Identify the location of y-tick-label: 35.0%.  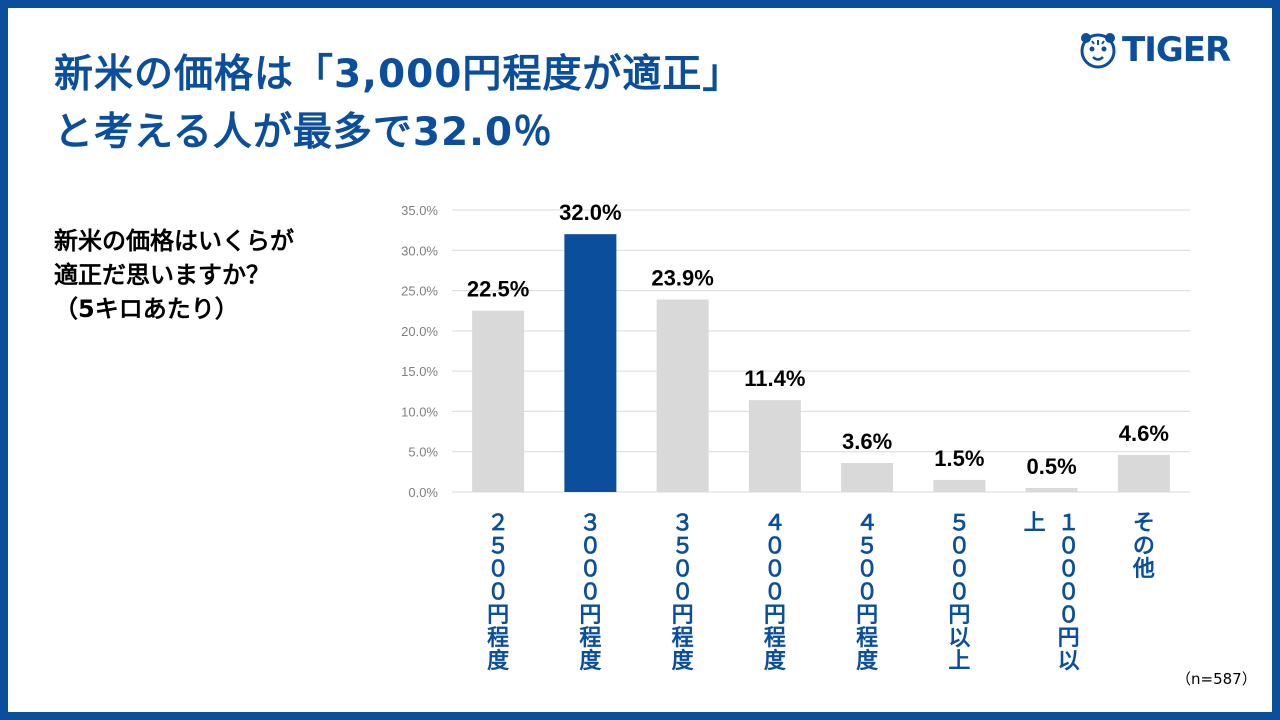
(419, 210).